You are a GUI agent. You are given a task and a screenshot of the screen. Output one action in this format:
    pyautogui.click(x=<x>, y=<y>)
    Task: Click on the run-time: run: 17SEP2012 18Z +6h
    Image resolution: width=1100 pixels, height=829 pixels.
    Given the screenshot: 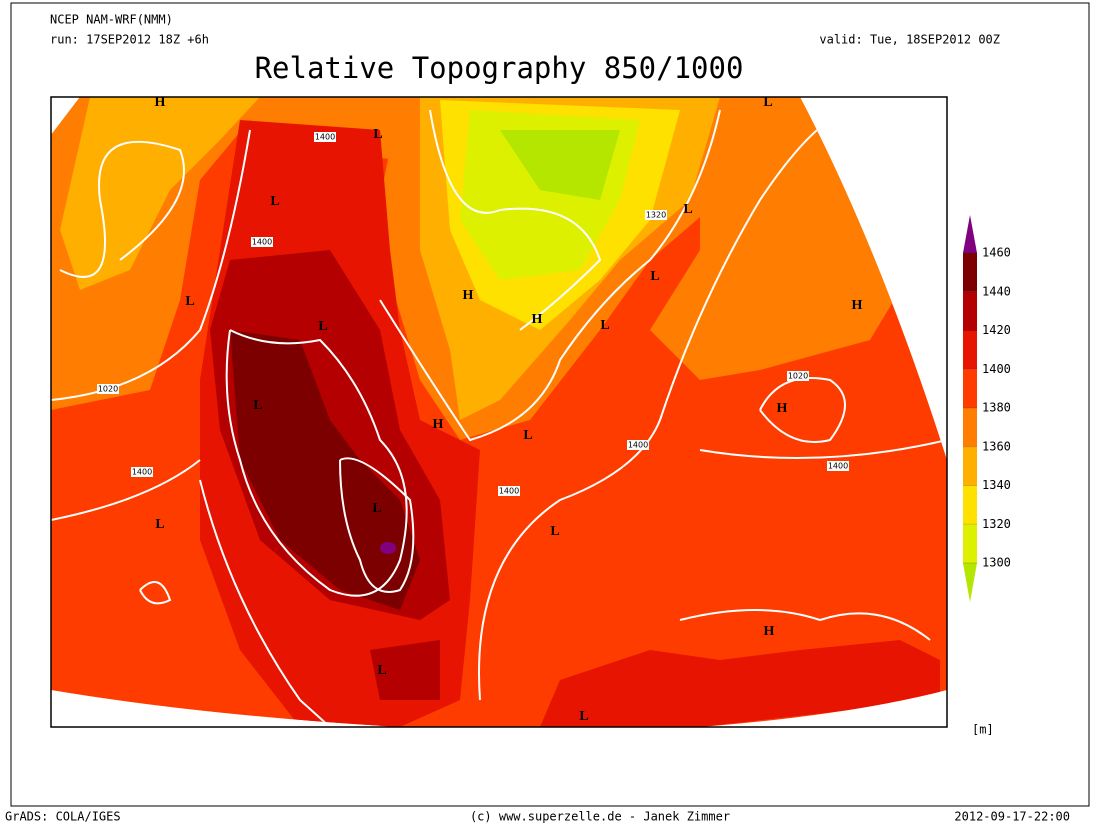 What is the action you would take?
    pyautogui.click(x=129, y=40)
    